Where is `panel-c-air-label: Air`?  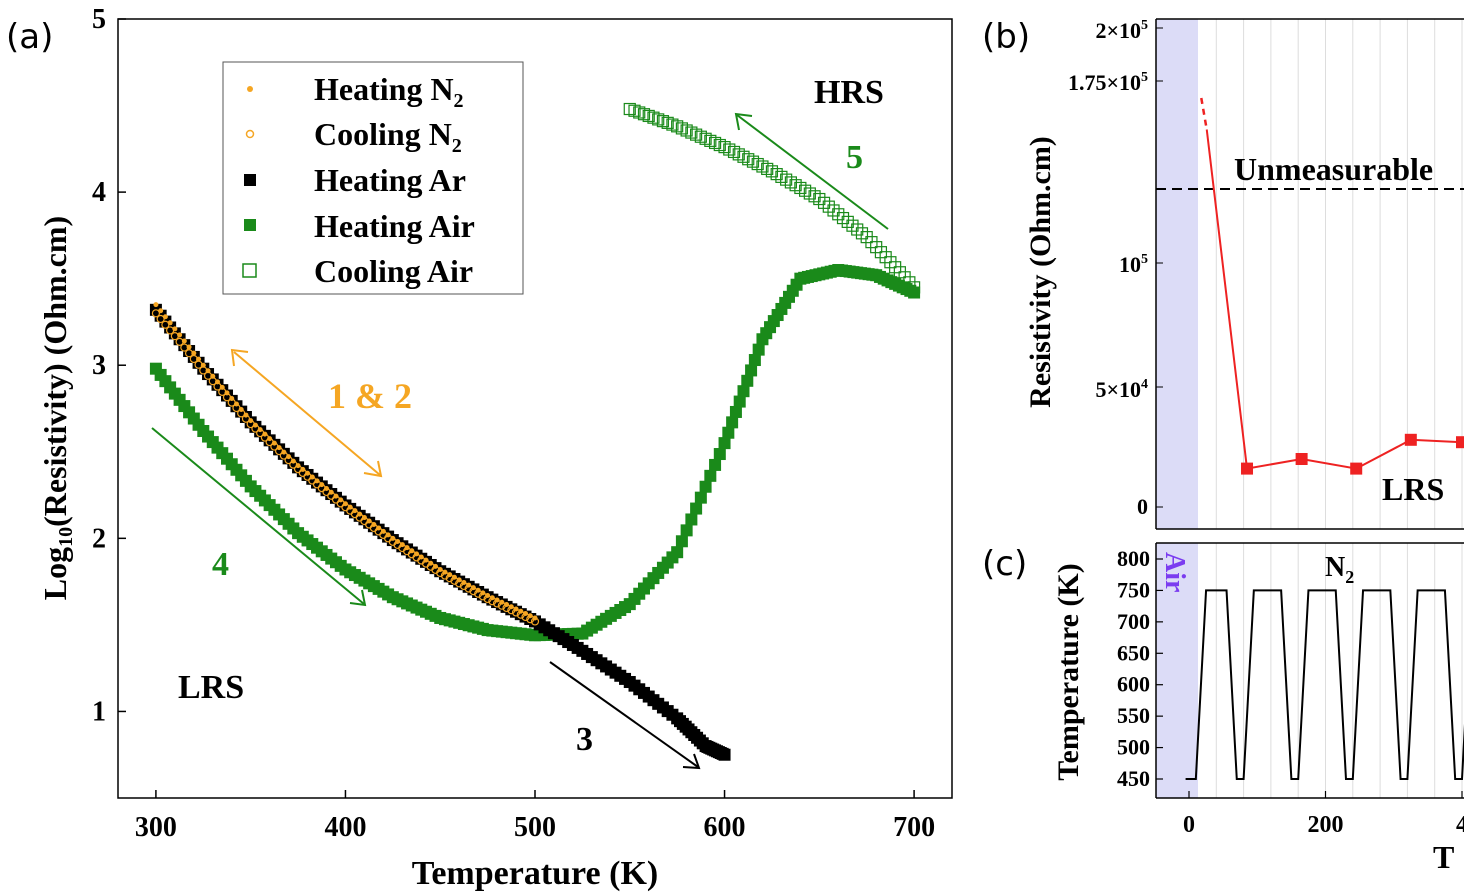 panel-c-air-label: Air is located at coordinates (1174, 572).